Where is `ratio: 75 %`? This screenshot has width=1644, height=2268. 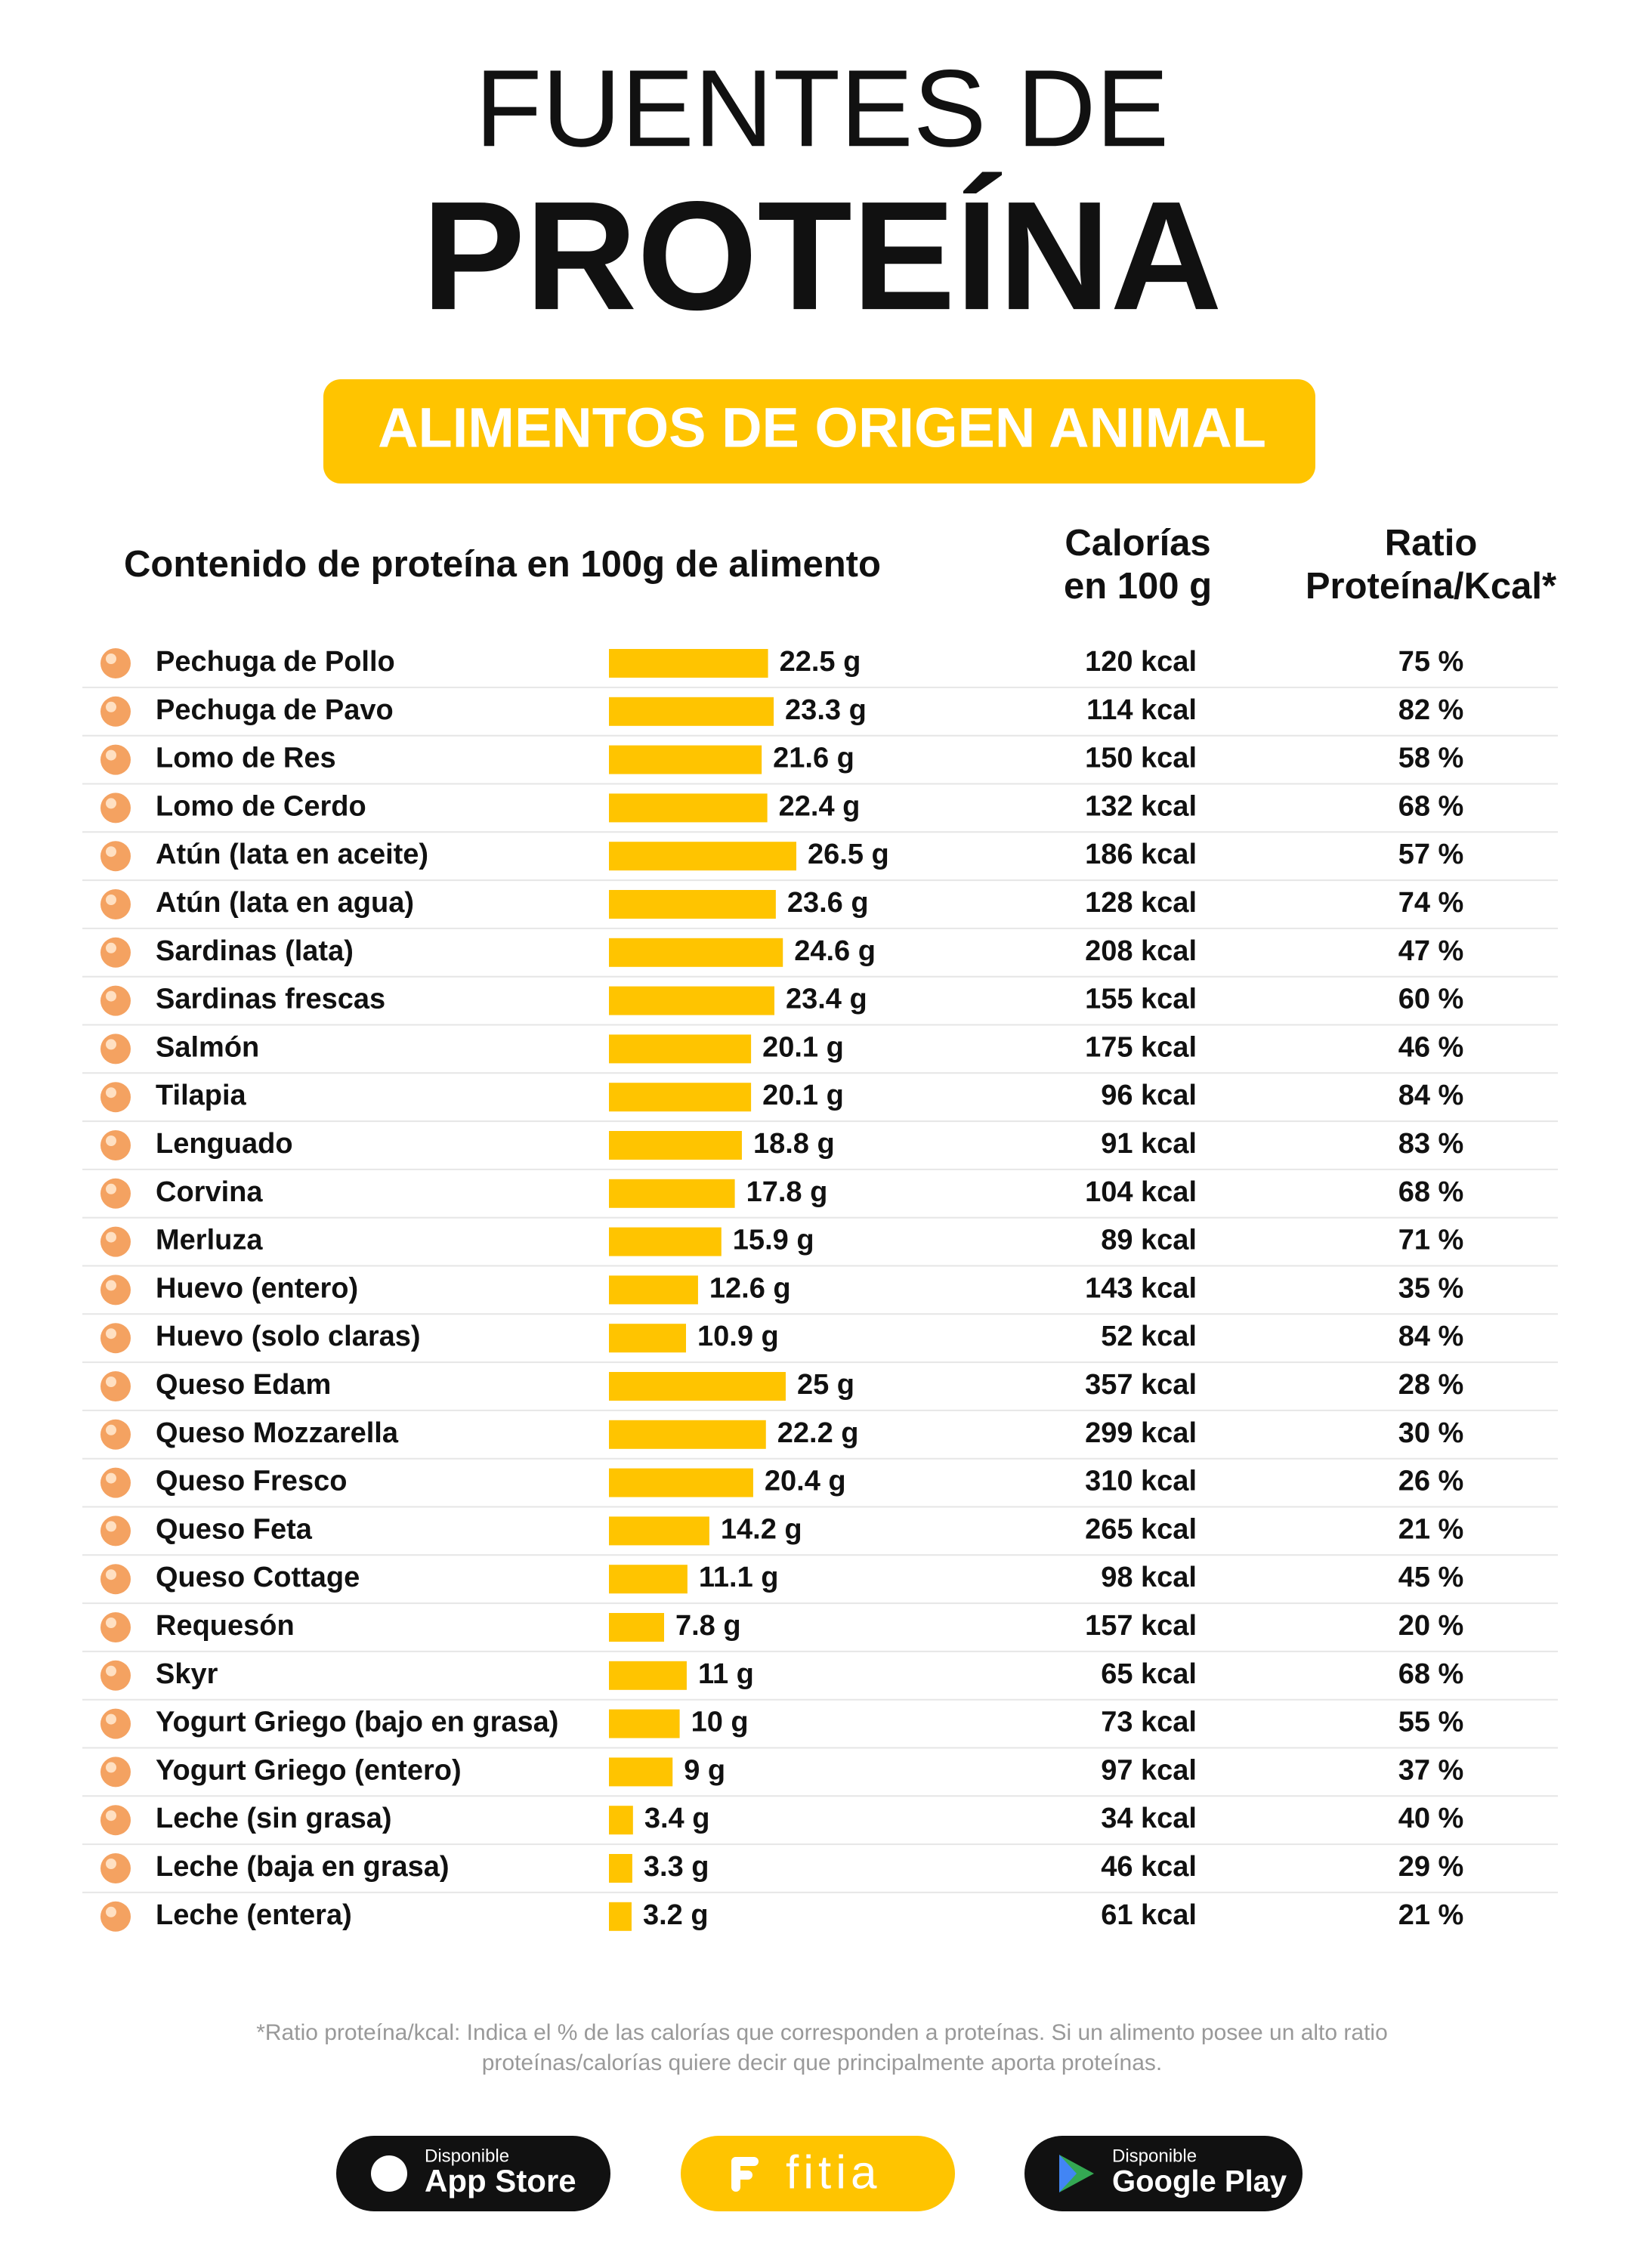 ratio: 75 % is located at coordinates (1431, 662).